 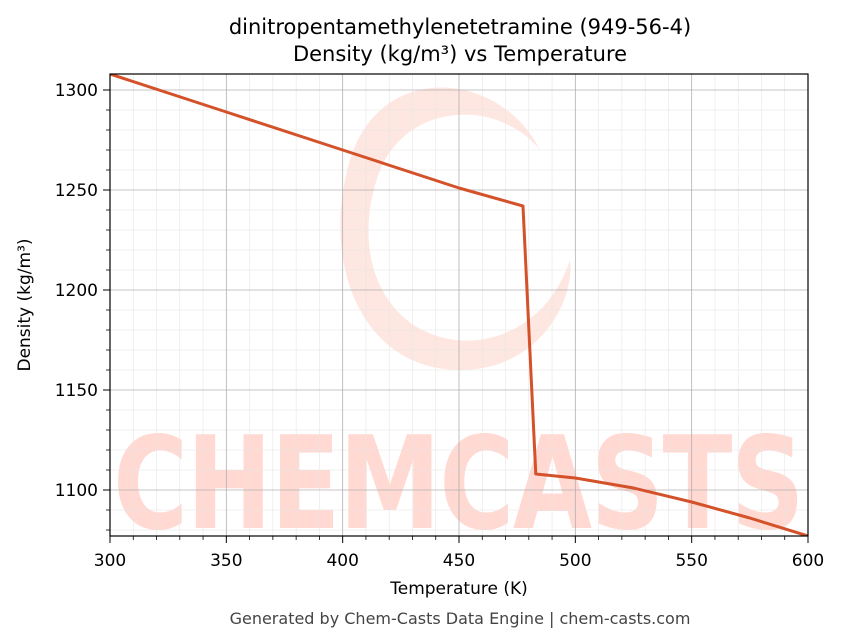 I want to click on chart-subtitle: Density (kg/m³) vs Temperature, so click(x=460, y=54).